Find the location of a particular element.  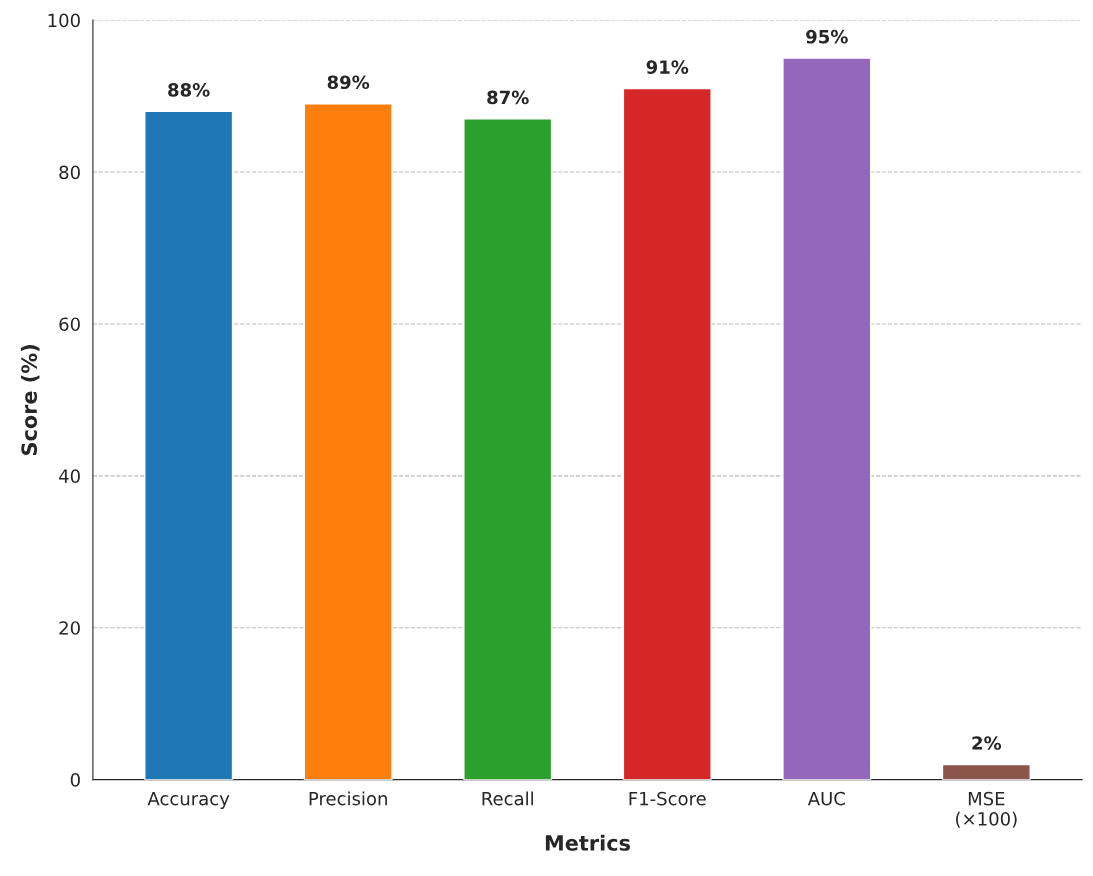

x-tick-label: F1-Score is located at coordinates (667, 798).